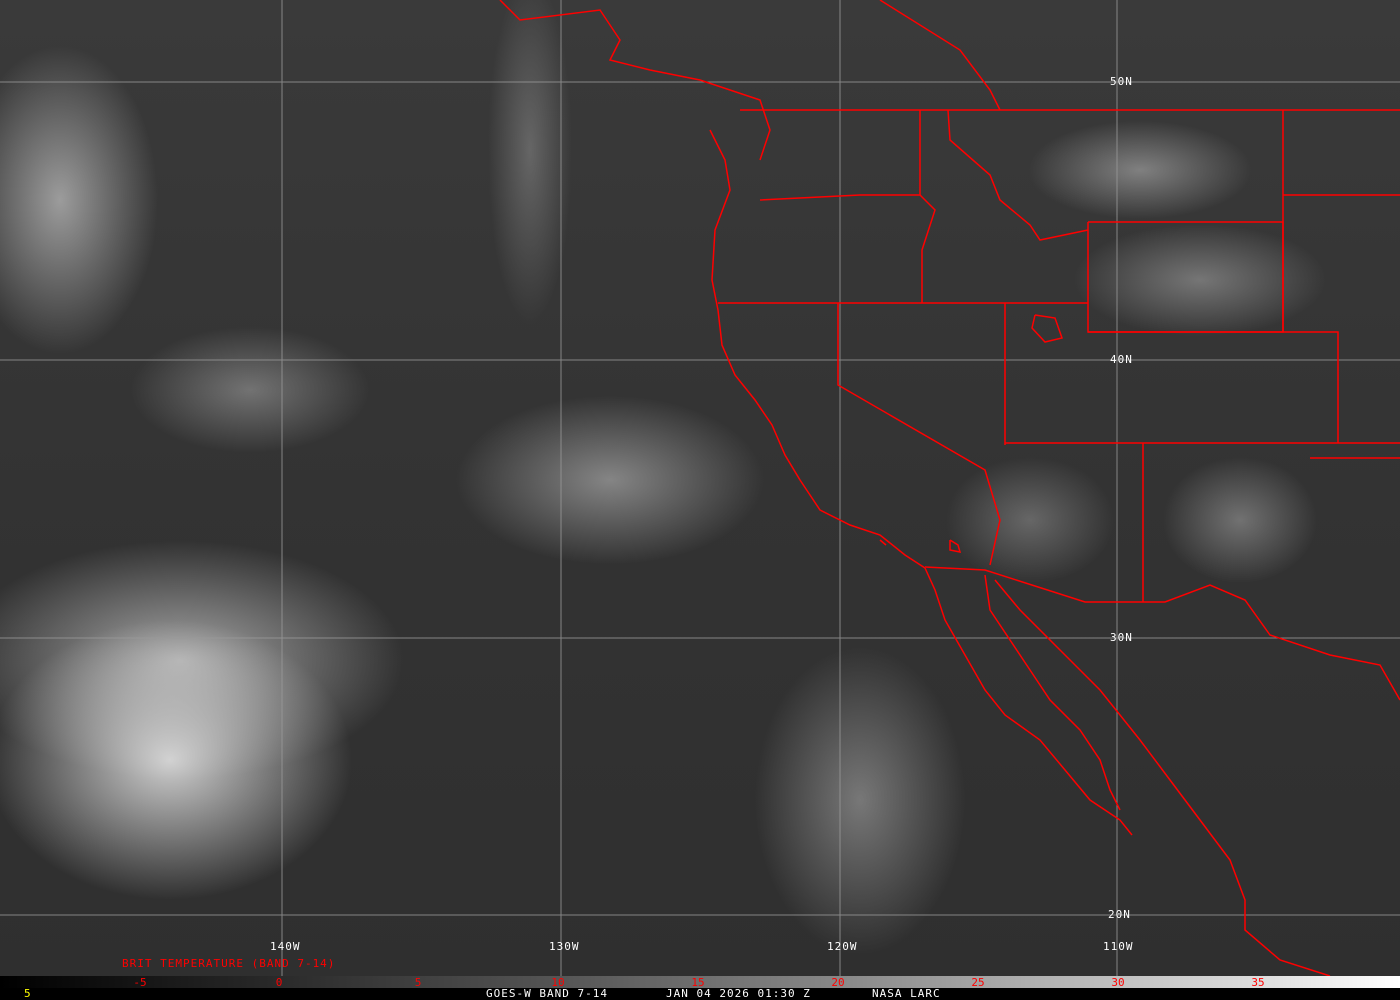 Image resolution: width=1400 pixels, height=1000 pixels. I want to click on coastline-baja-east, so click(1052, 692).